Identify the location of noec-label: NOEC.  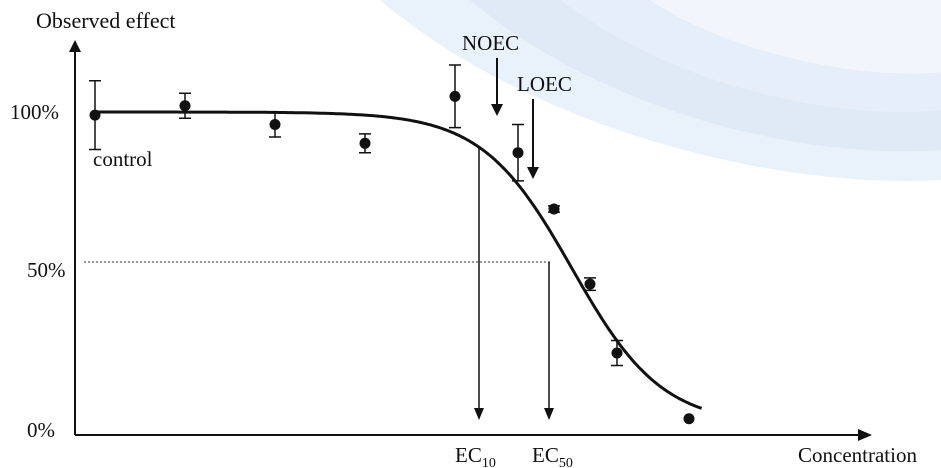
(490, 43).